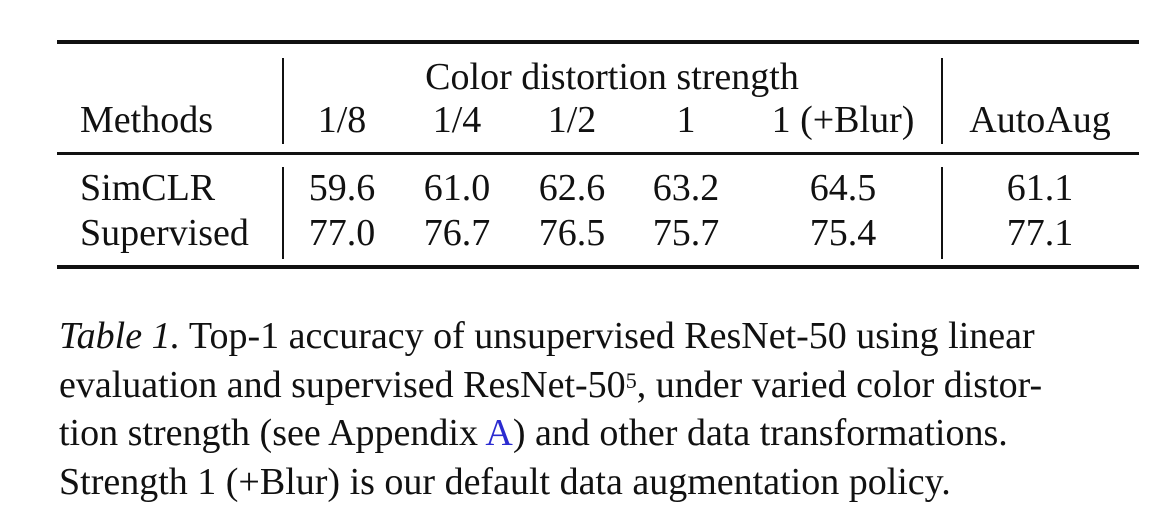  Describe the element at coordinates (164, 233) in the screenshot. I see `row-method: Supervised` at that location.